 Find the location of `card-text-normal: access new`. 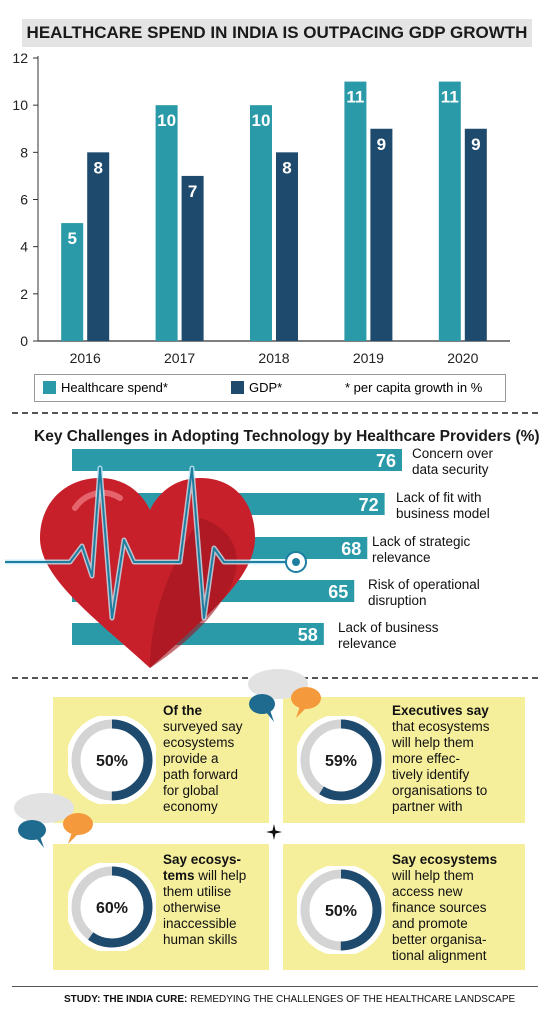

card-text-normal: access new is located at coordinates (427, 891).